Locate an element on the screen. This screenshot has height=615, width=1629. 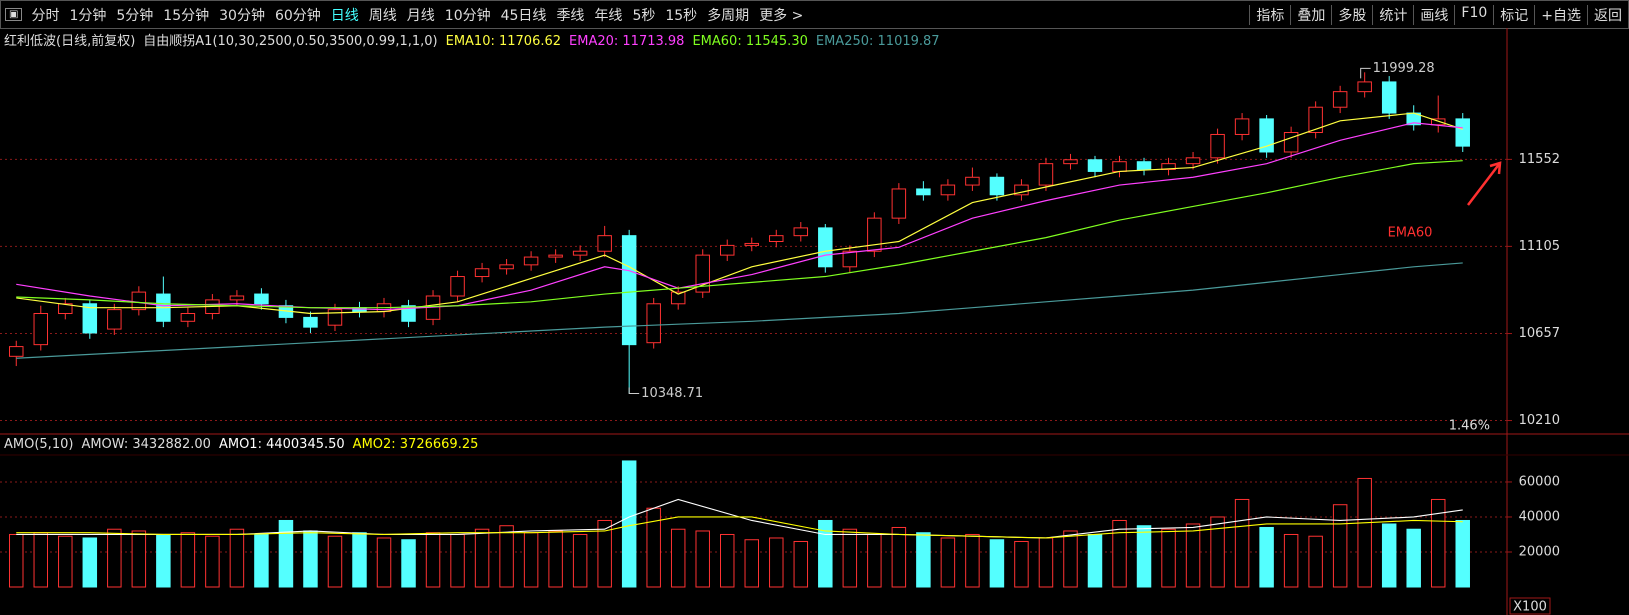
period-tab: 15分钟 is located at coordinates (186, 15).